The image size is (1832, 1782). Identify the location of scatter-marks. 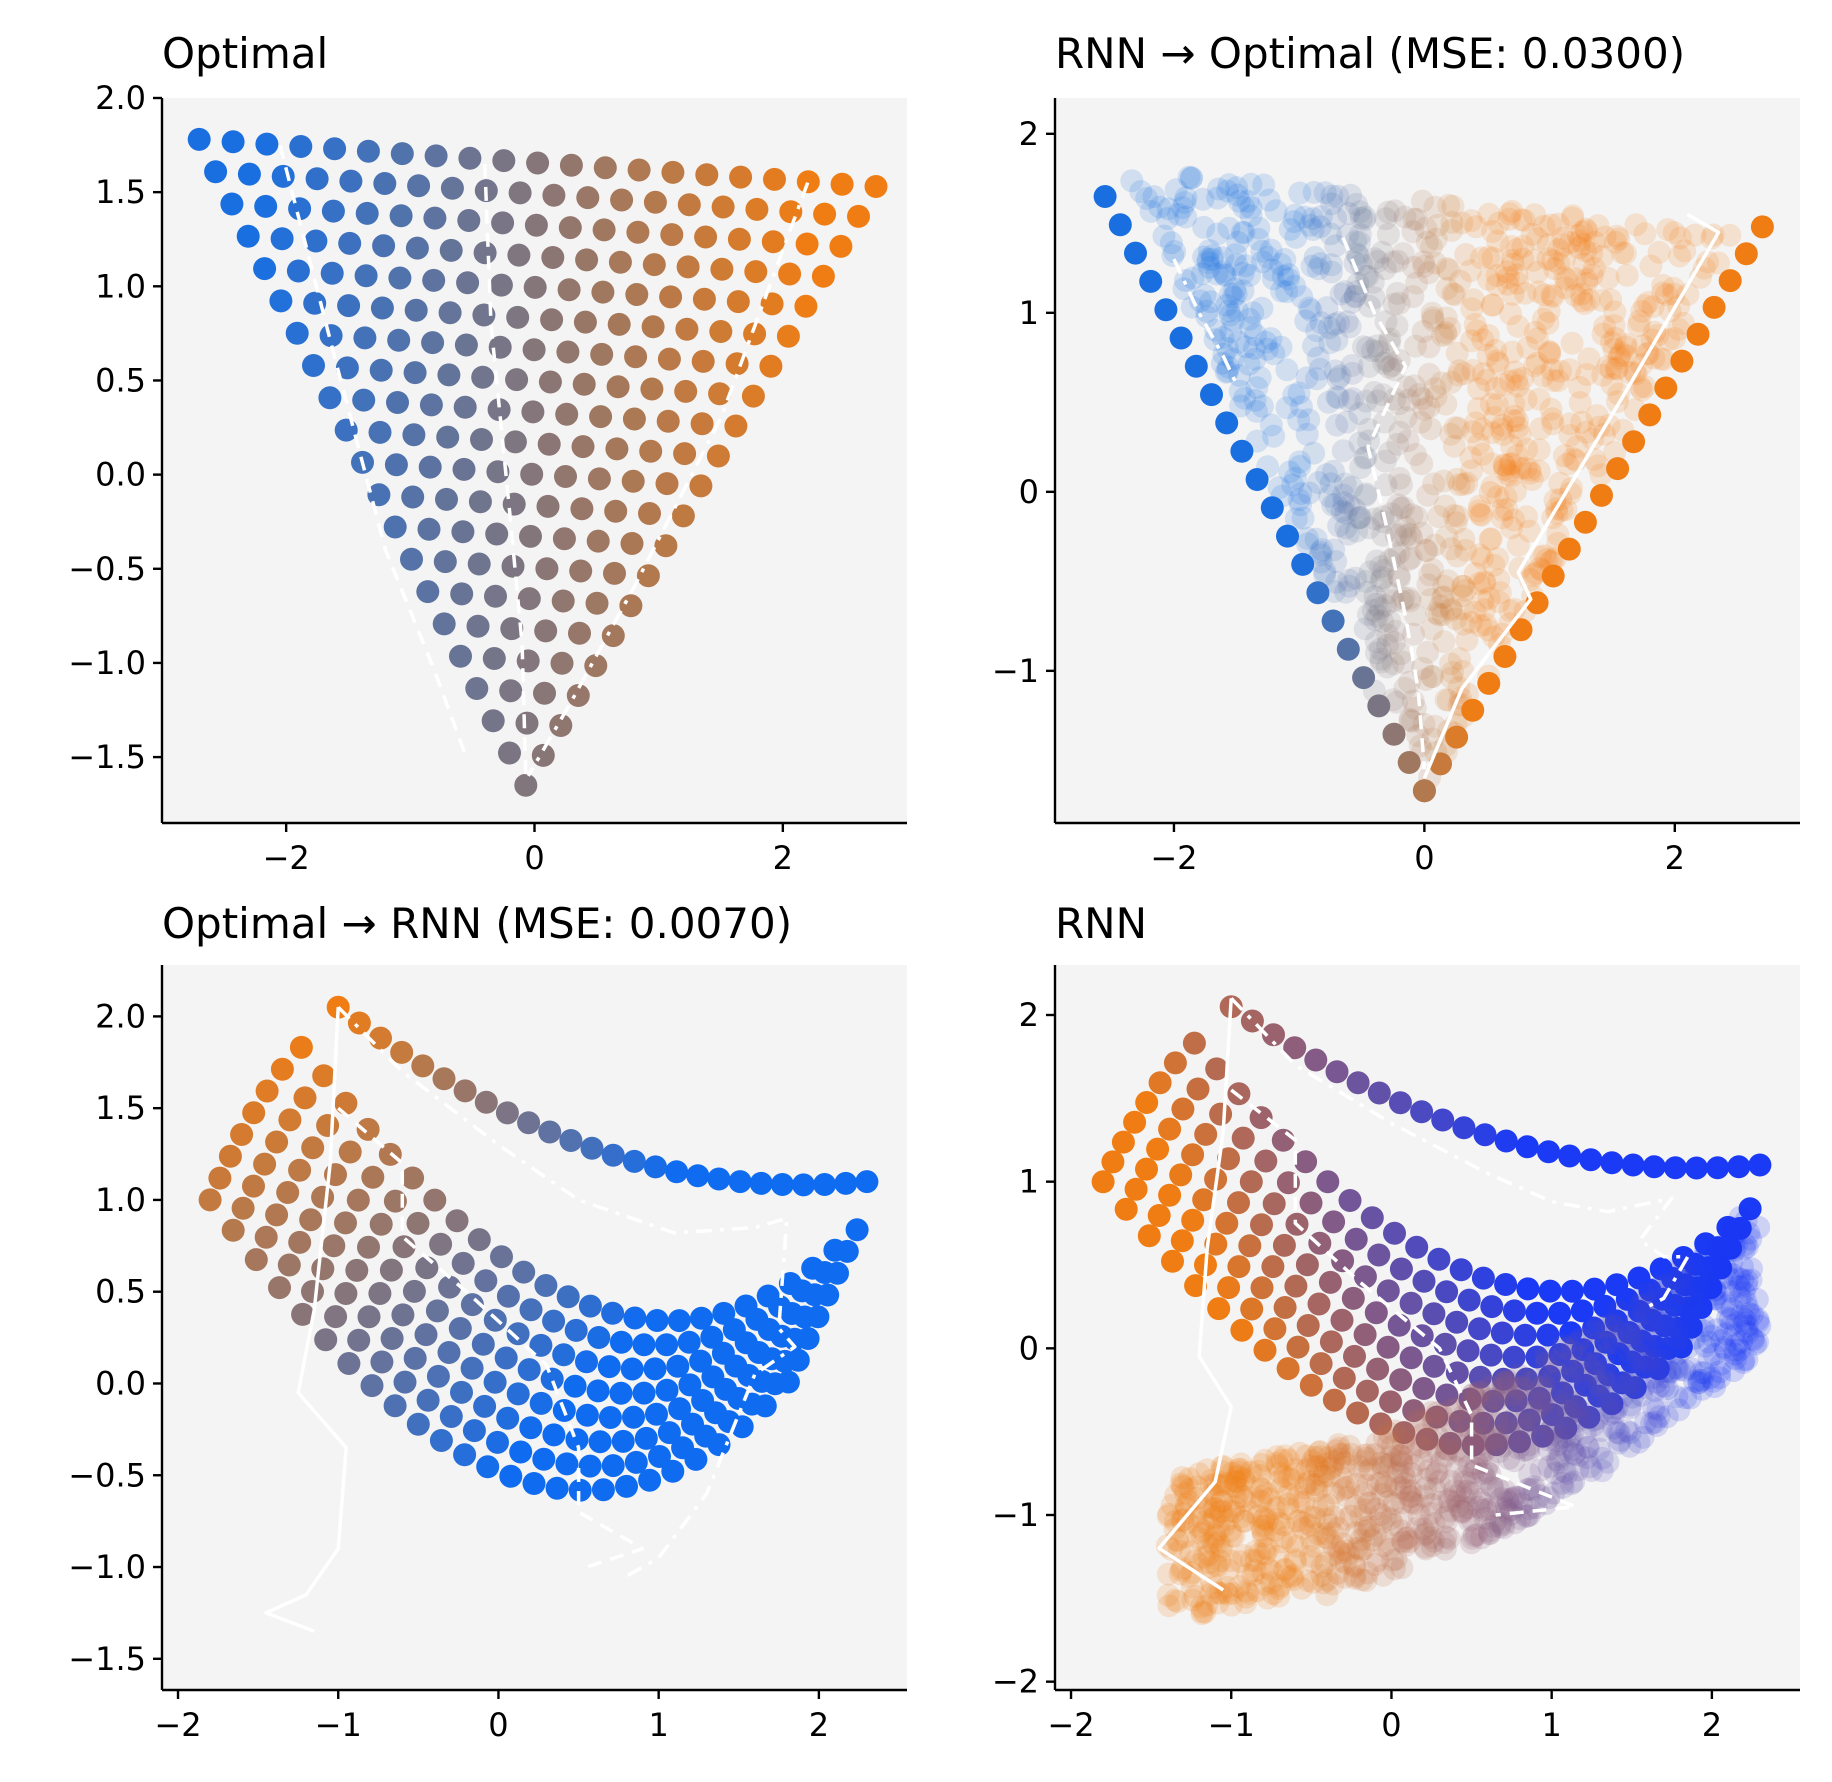
(538, 1248).